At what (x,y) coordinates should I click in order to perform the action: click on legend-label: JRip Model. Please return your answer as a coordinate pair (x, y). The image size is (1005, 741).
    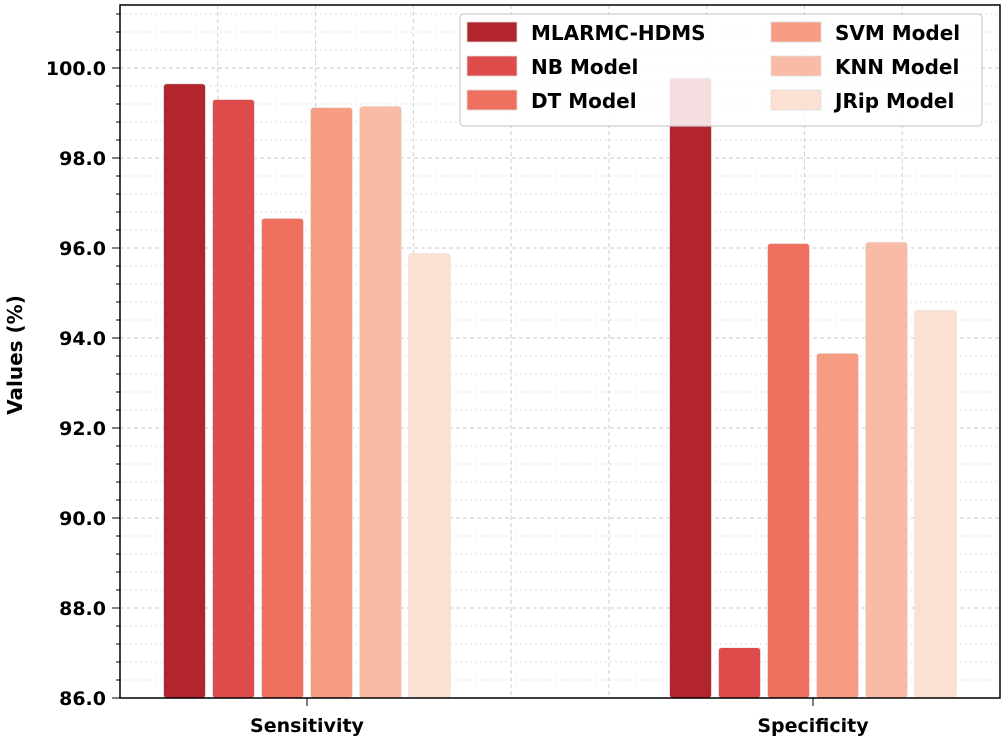
    Looking at the image, I should click on (893, 101).